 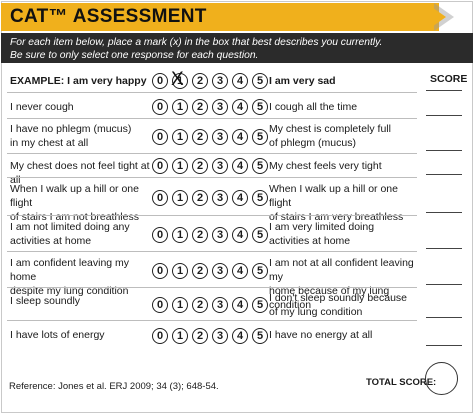 I want to click on example-option-5: 5, so click(x=260, y=81).